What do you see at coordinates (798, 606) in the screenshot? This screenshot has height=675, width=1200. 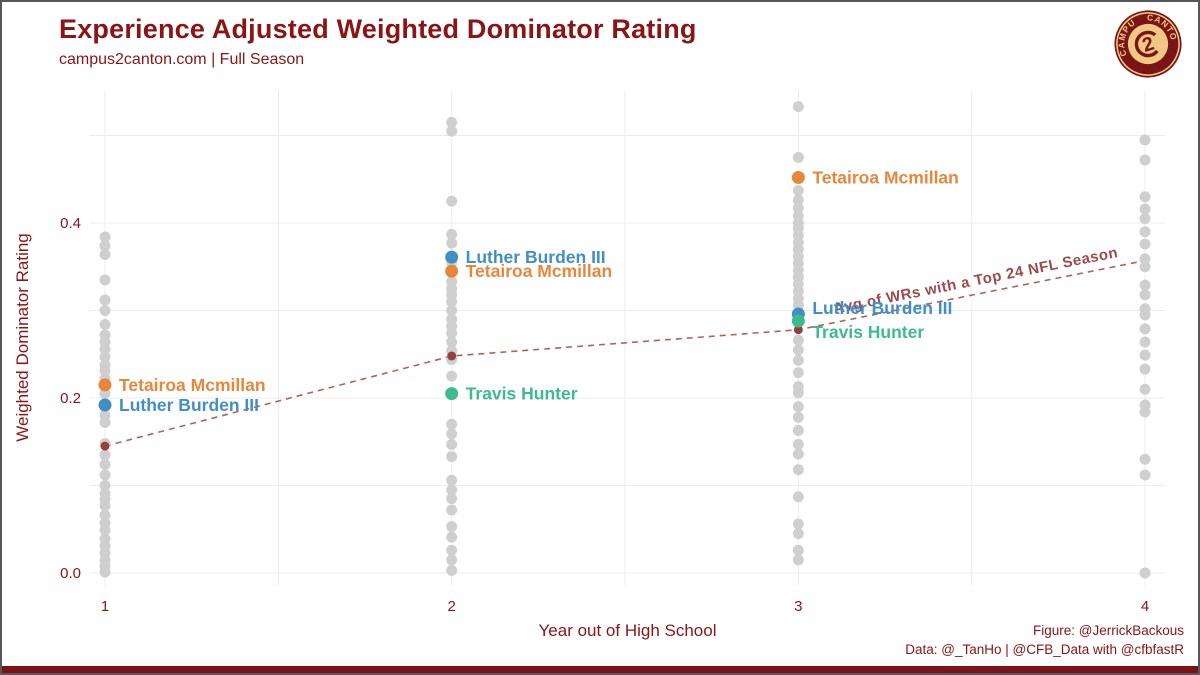 I see `x-tick-label: 3` at bounding box center [798, 606].